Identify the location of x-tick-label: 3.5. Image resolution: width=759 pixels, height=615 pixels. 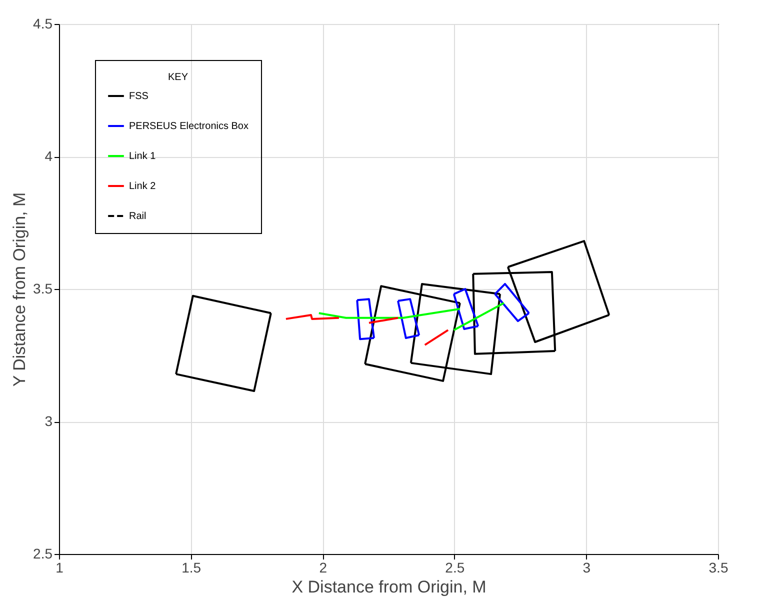
(718, 568).